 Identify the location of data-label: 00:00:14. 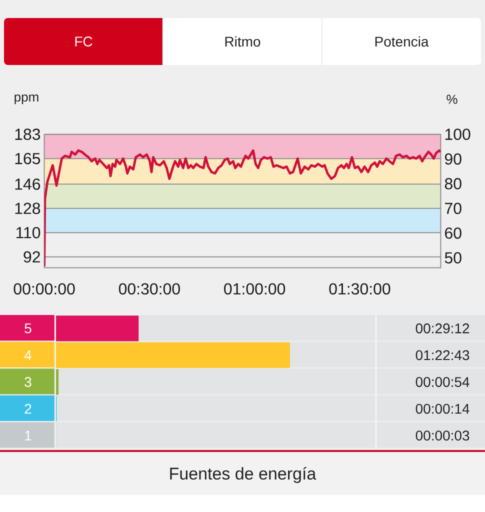
(443, 409).